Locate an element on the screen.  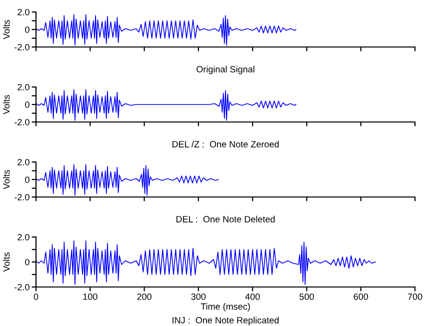
text: DEL : One Note Deleted is located at coordinates (225, 219).